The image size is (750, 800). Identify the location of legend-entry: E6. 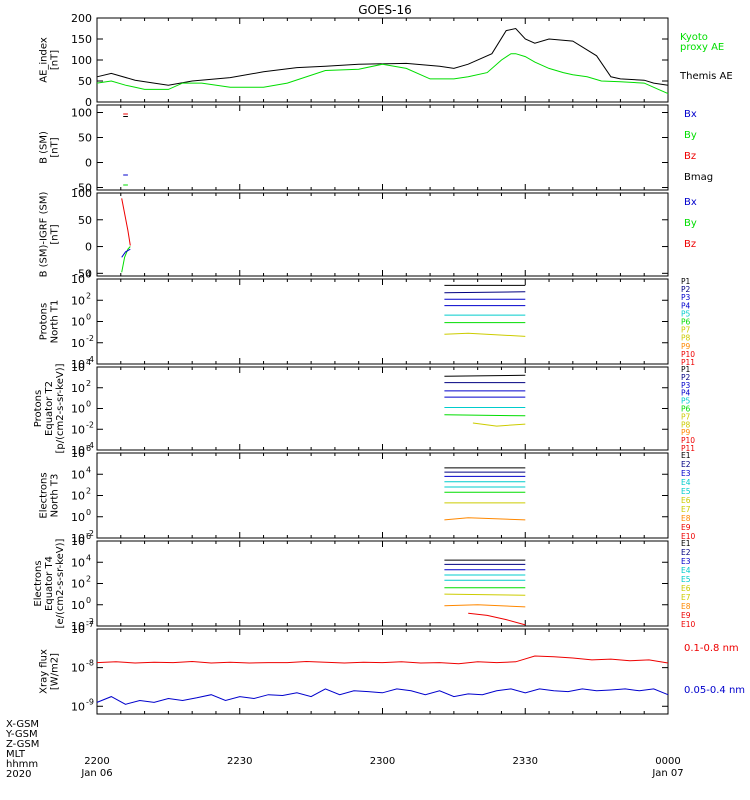
(686, 500).